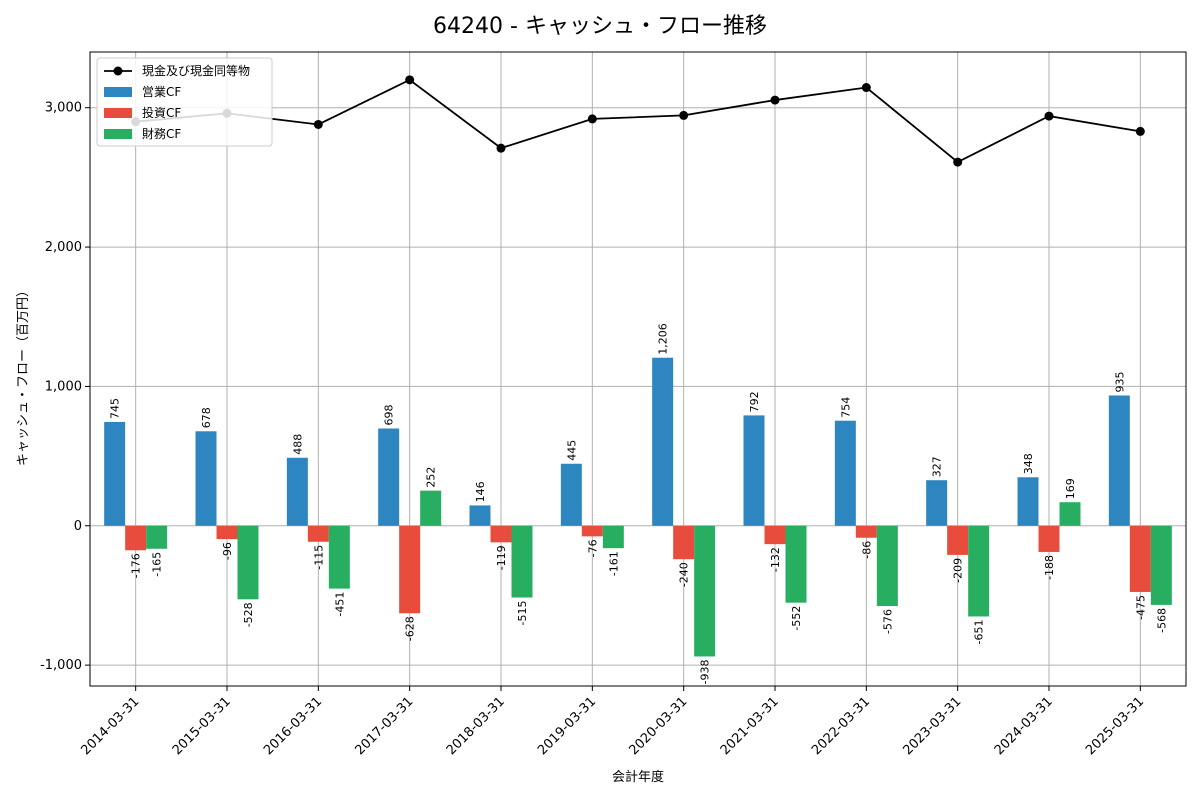 This screenshot has width=1200, height=800. What do you see at coordinates (638, 121) in the screenshot?
I see `cash-line` at bounding box center [638, 121].